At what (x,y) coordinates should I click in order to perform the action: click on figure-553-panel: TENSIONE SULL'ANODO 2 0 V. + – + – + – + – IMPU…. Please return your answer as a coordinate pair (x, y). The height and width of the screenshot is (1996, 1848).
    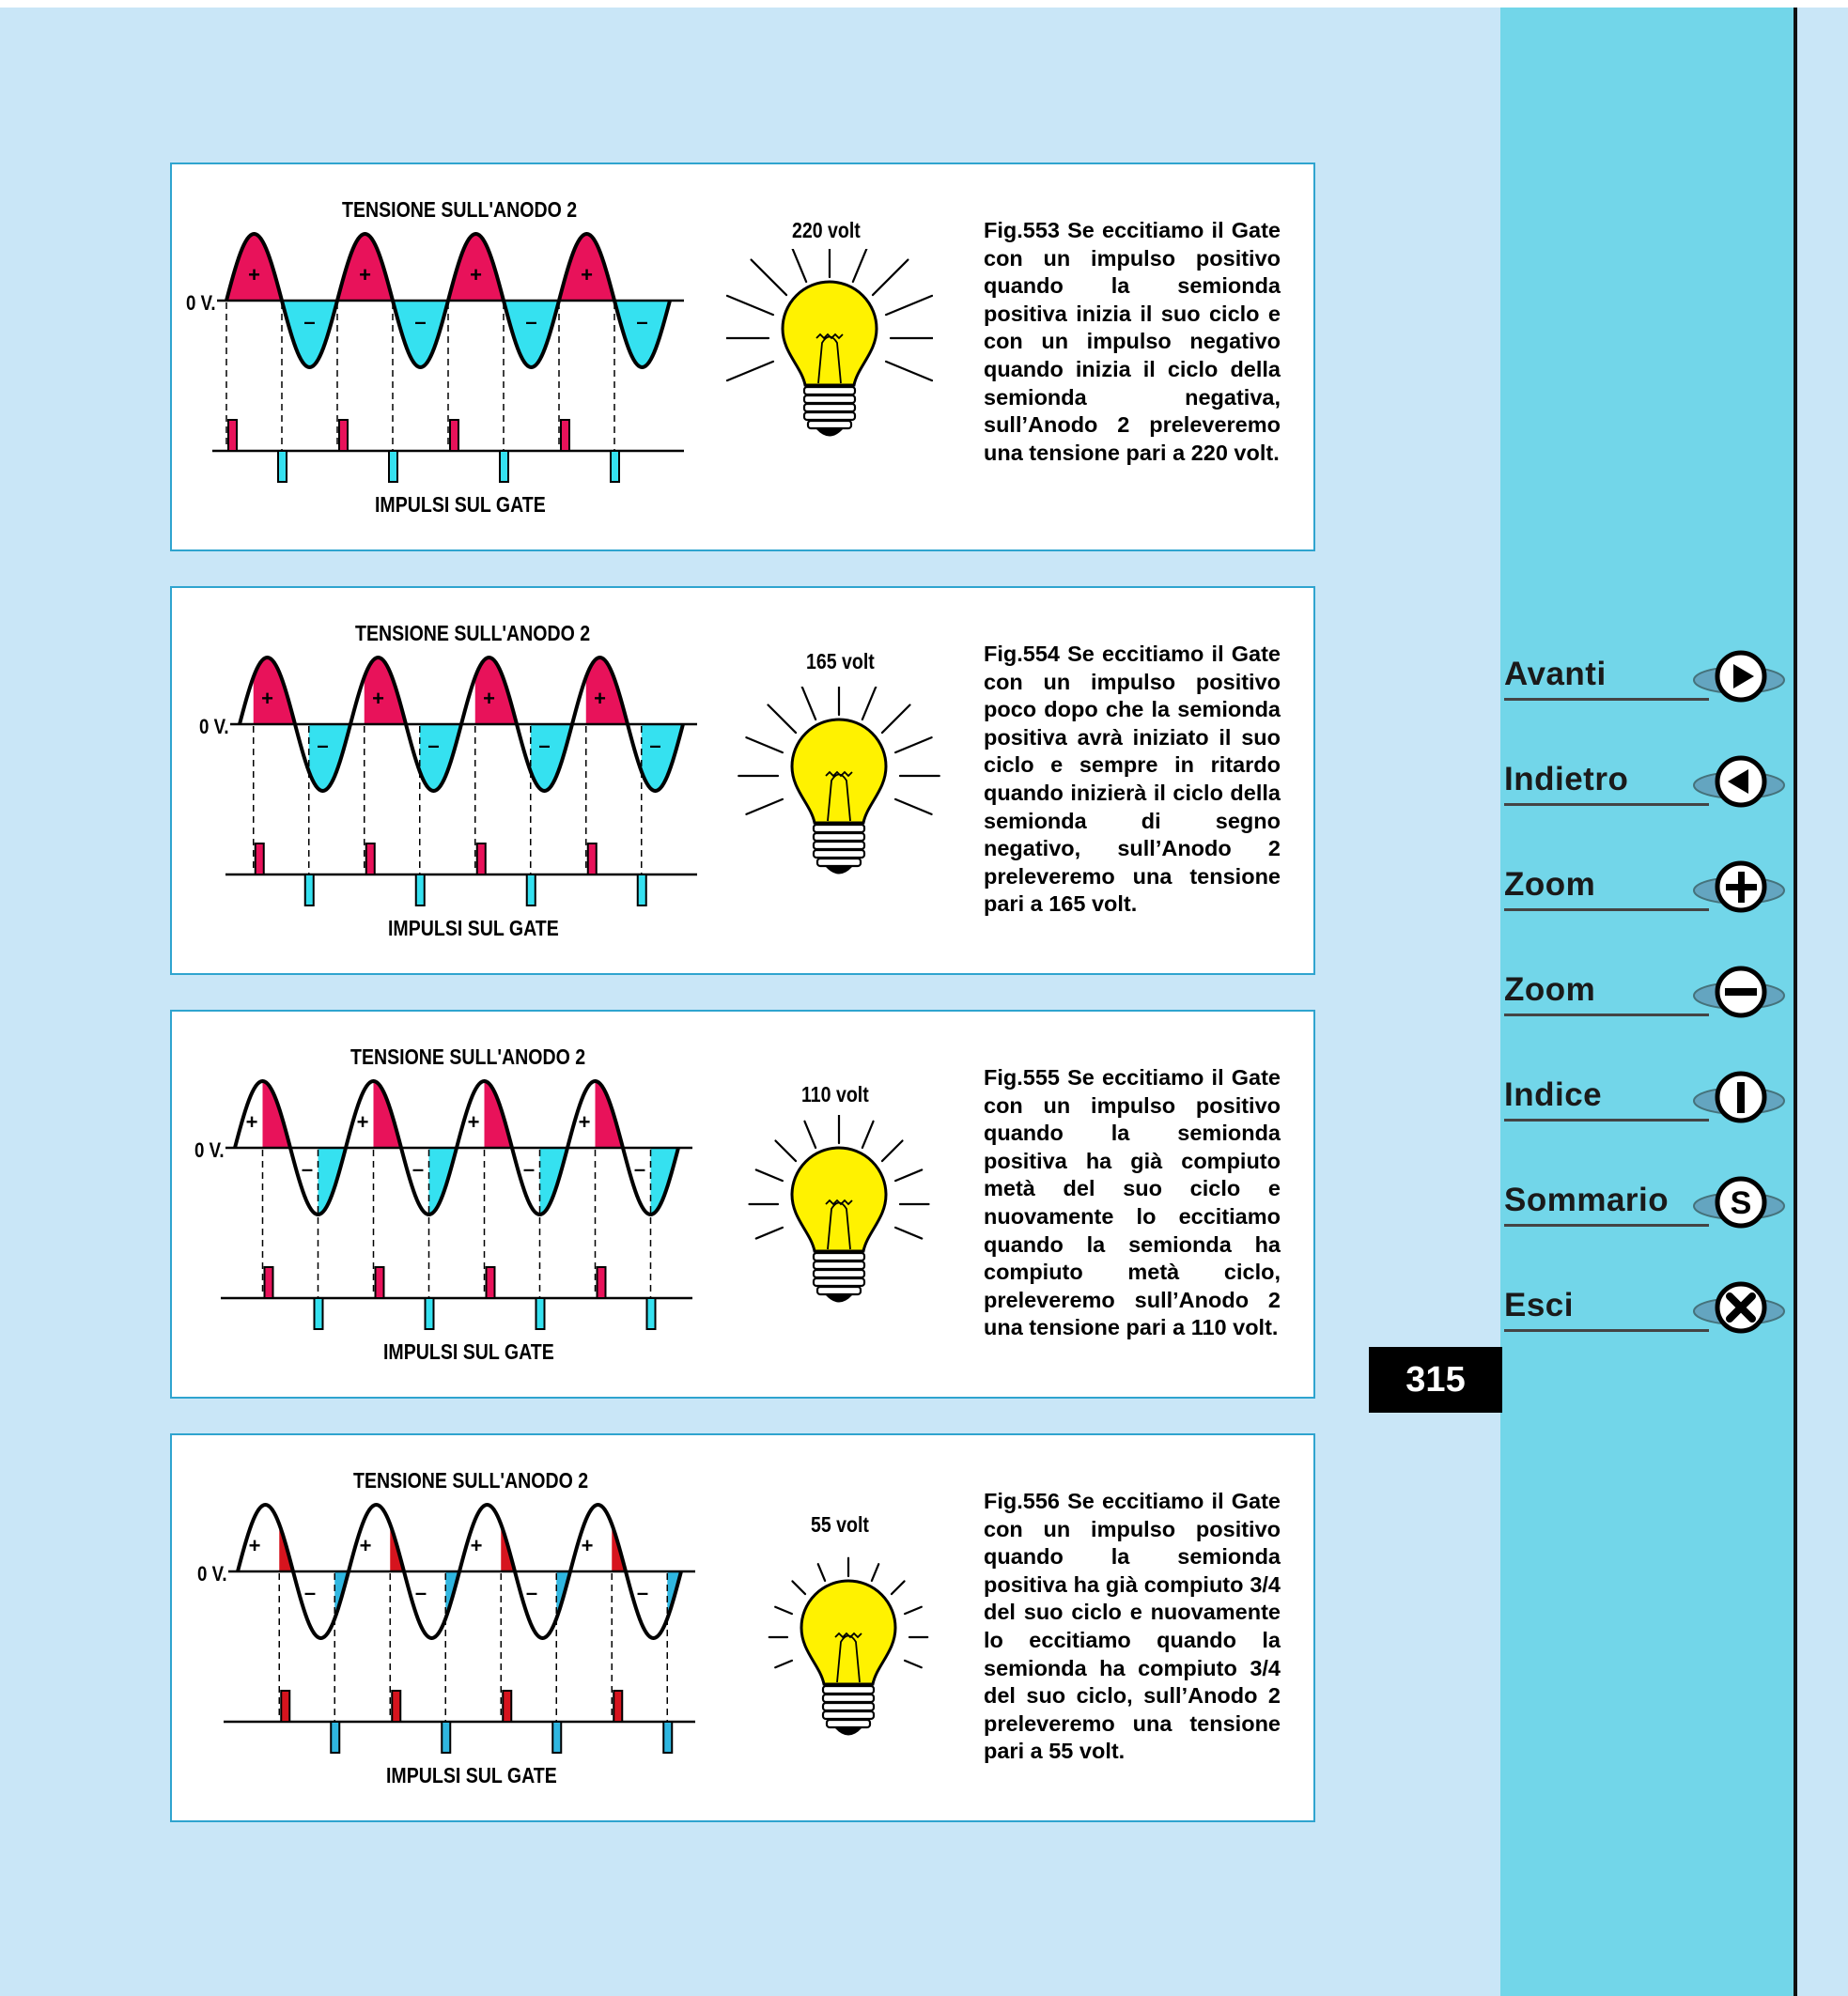
    Looking at the image, I should click on (742, 356).